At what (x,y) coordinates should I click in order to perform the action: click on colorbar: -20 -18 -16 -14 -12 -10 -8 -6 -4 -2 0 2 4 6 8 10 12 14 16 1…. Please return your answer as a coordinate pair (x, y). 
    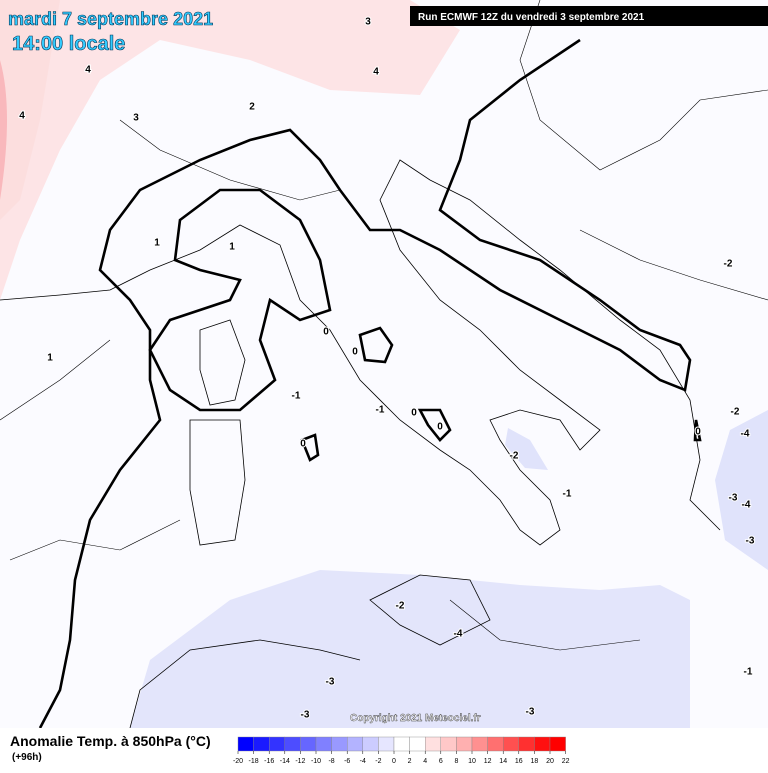
    Looking at the image, I should click on (401, 750).